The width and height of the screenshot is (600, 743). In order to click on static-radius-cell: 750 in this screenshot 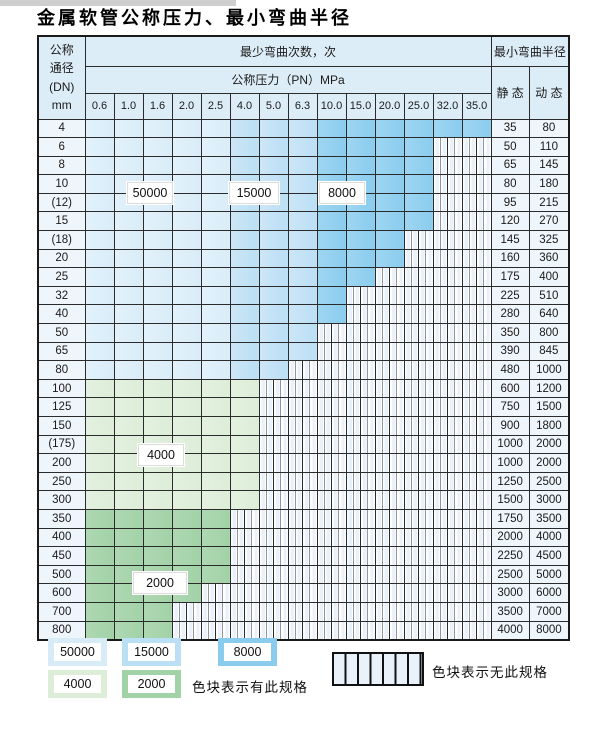, I will do `click(510, 407)`.